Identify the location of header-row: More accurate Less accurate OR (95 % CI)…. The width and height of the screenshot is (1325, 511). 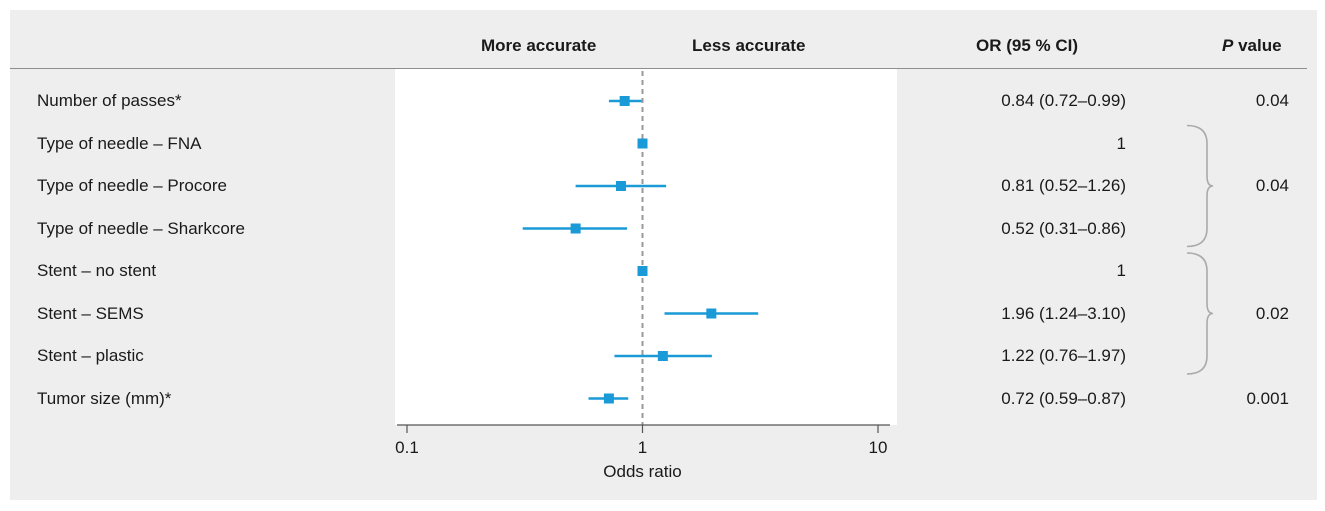
(663, 40).